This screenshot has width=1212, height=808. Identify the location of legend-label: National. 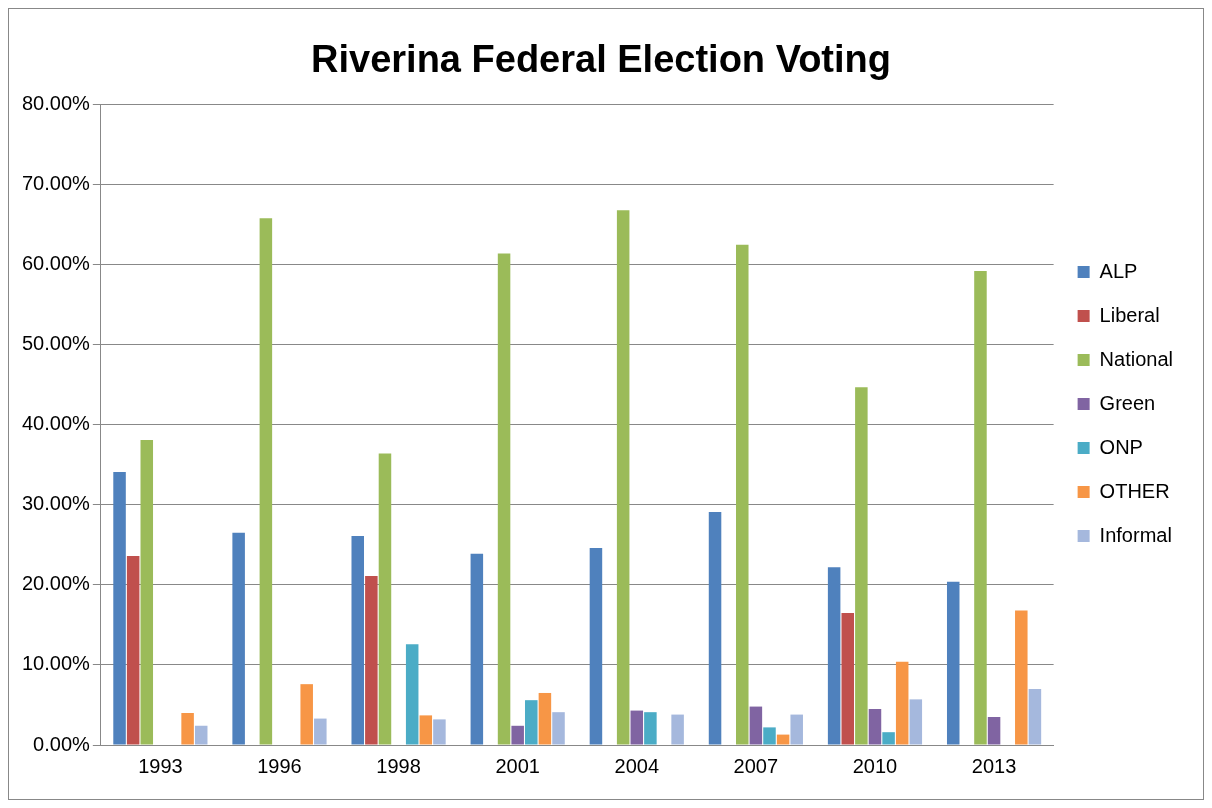
(1136, 358).